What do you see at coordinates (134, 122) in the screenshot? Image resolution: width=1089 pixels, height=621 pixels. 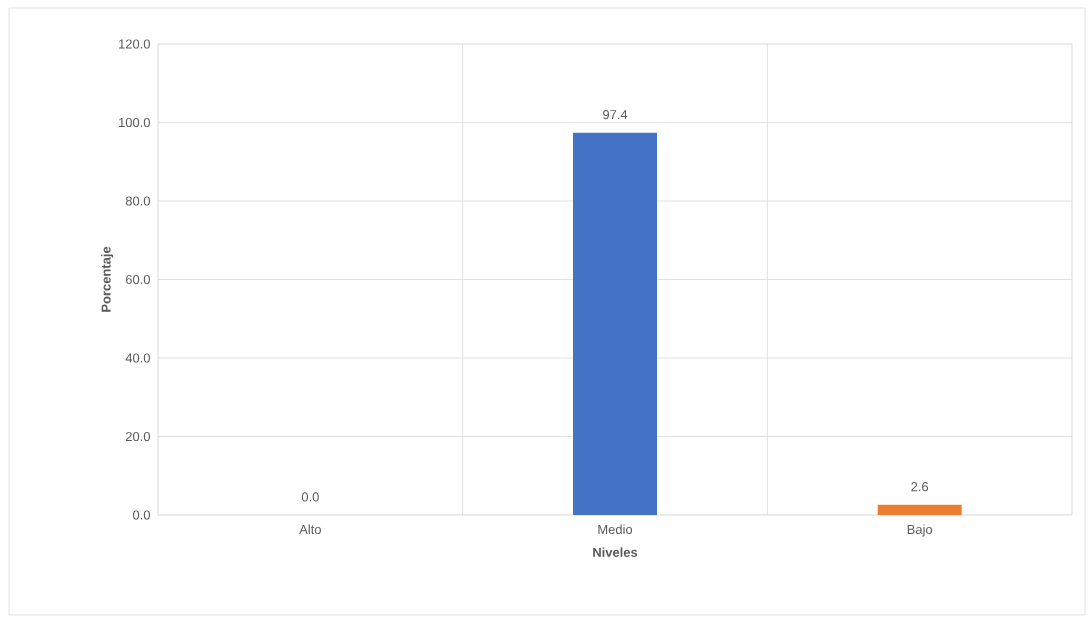 I see `y-tick-label: 100.0` at bounding box center [134, 122].